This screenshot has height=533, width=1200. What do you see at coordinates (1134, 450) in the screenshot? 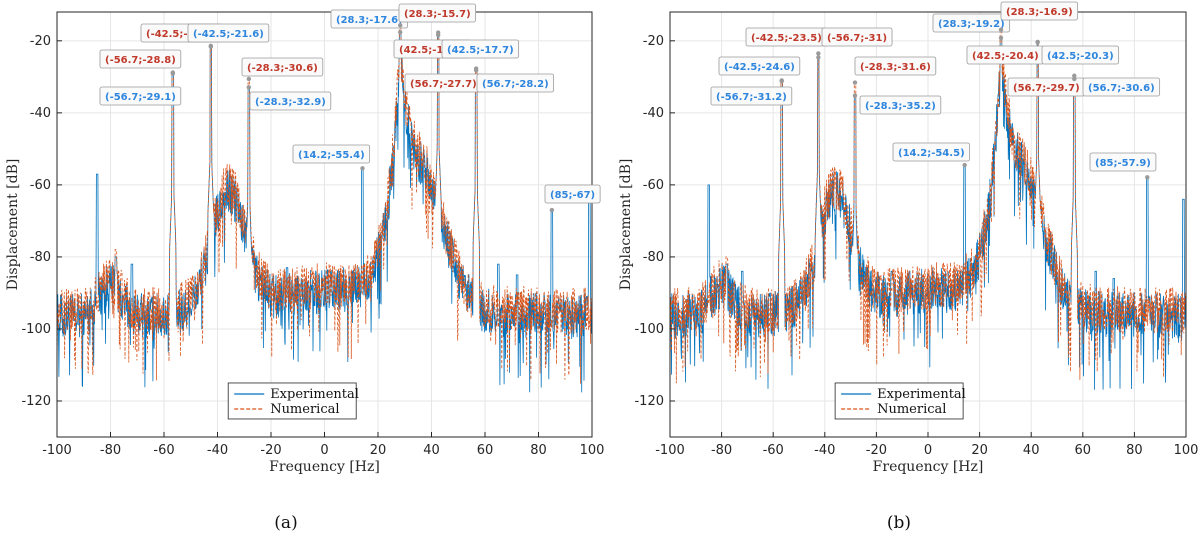
I see `x-tick-label: 80` at bounding box center [1134, 450].